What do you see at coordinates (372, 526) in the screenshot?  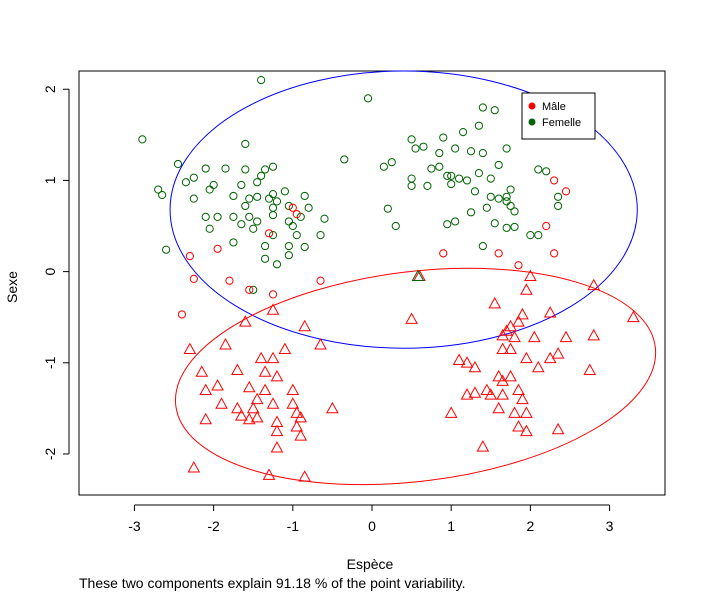 I see `x-tick-label: 0` at bounding box center [372, 526].